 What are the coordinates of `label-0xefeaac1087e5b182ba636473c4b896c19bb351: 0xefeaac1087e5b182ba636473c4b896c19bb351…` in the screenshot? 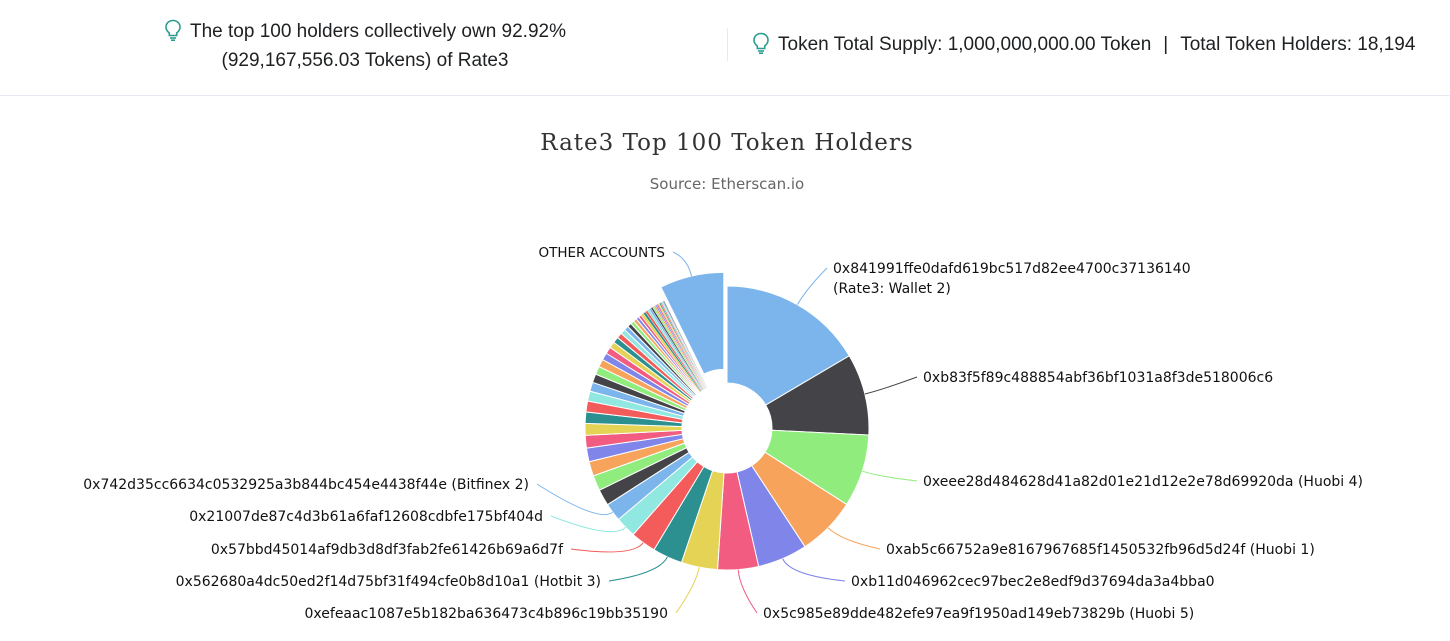 It's located at (486, 614).